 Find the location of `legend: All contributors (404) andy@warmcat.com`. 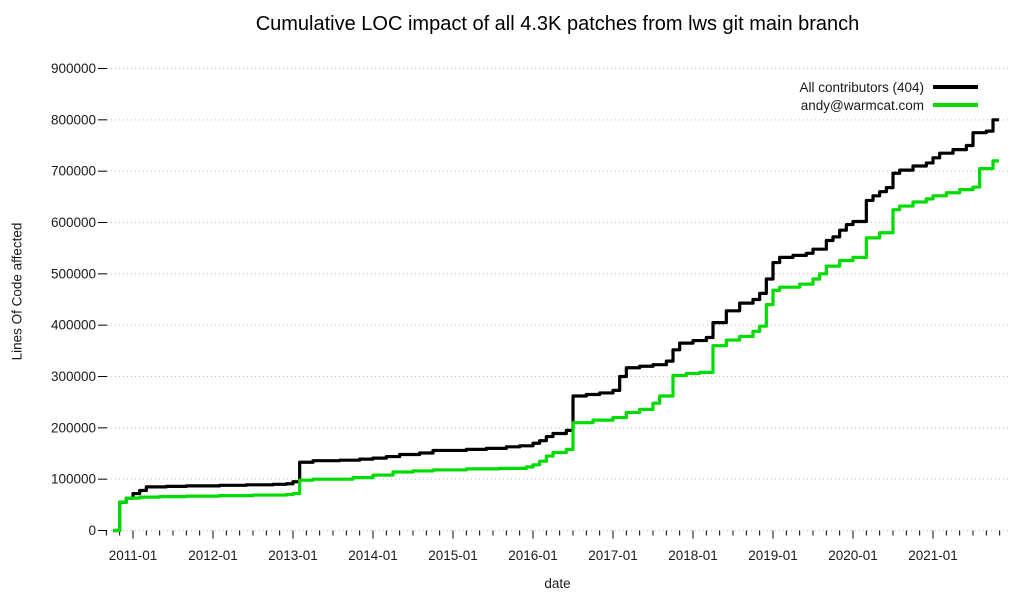

legend: All contributors (404) andy@warmcat.com is located at coordinates (888, 96).